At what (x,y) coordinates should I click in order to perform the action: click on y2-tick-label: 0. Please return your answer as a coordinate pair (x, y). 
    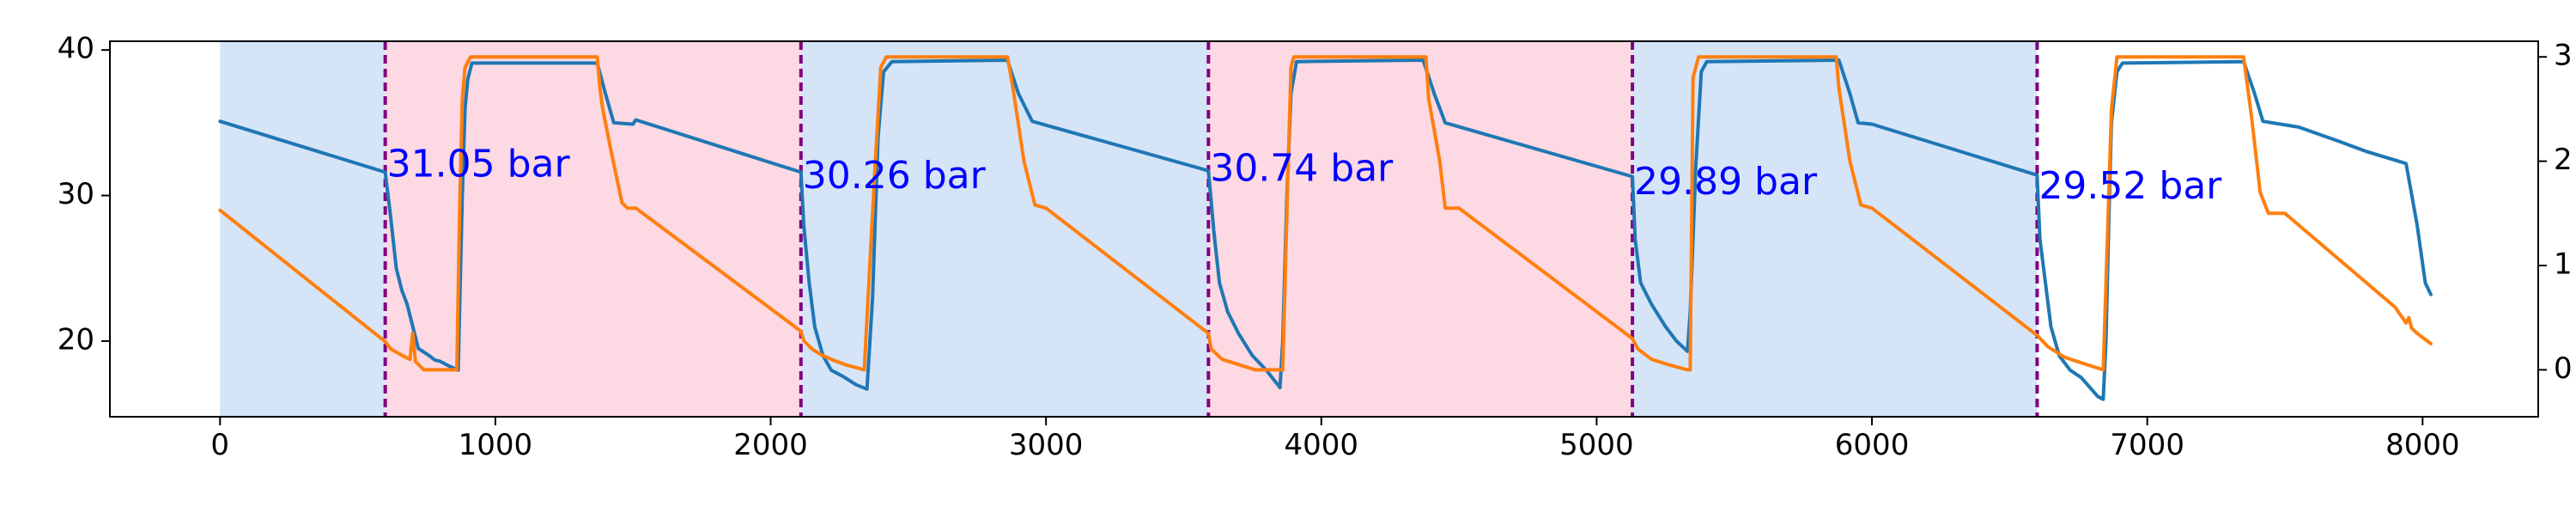
    Looking at the image, I should click on (2563, 368).